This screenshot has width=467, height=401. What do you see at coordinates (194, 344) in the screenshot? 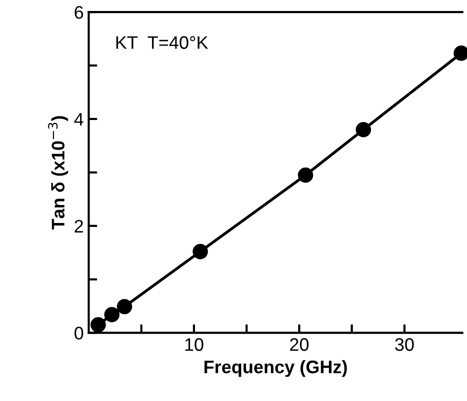
I see `x-tick-label: 10` at bounding box center [194, 344].